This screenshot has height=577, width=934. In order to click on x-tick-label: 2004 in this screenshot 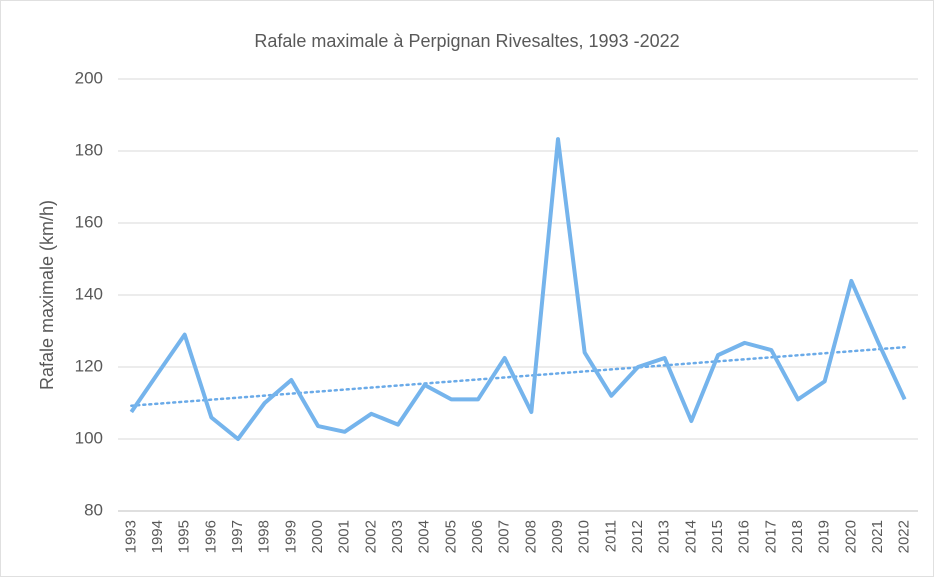, I will do `click(424, 536)`.